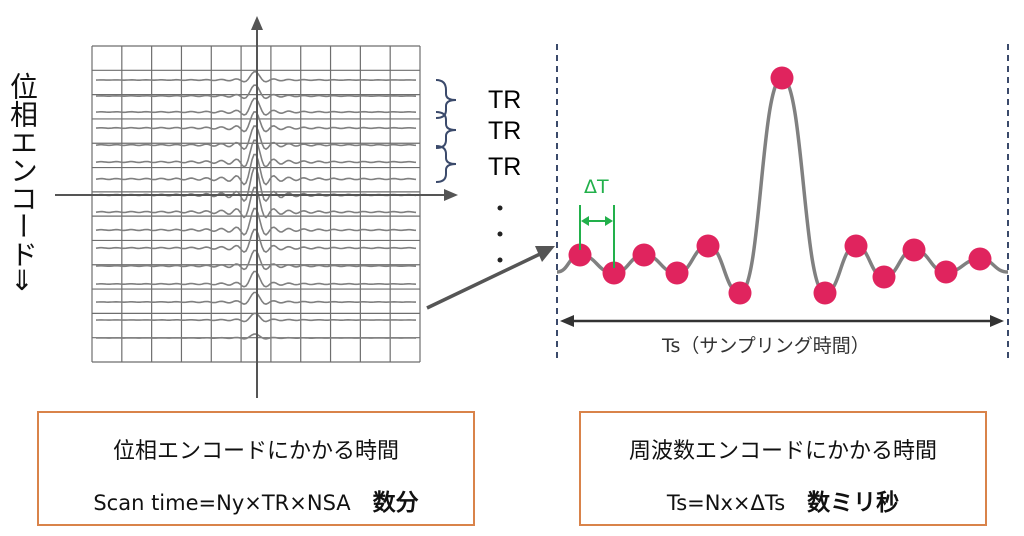  What do you see at coordinates (545, 254) in the screenshot?
I see `zoom-arrow-head` at bounding box center [545, 254].